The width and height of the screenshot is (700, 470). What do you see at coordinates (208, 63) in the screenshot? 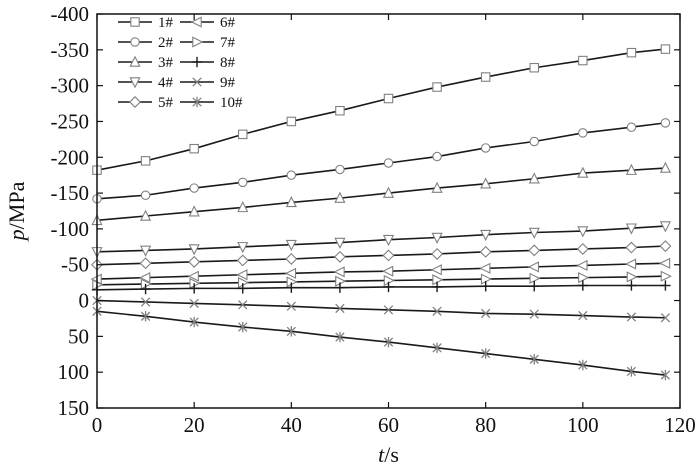
I see `legend-item-8: 8#` at bounding box center [208, 63].